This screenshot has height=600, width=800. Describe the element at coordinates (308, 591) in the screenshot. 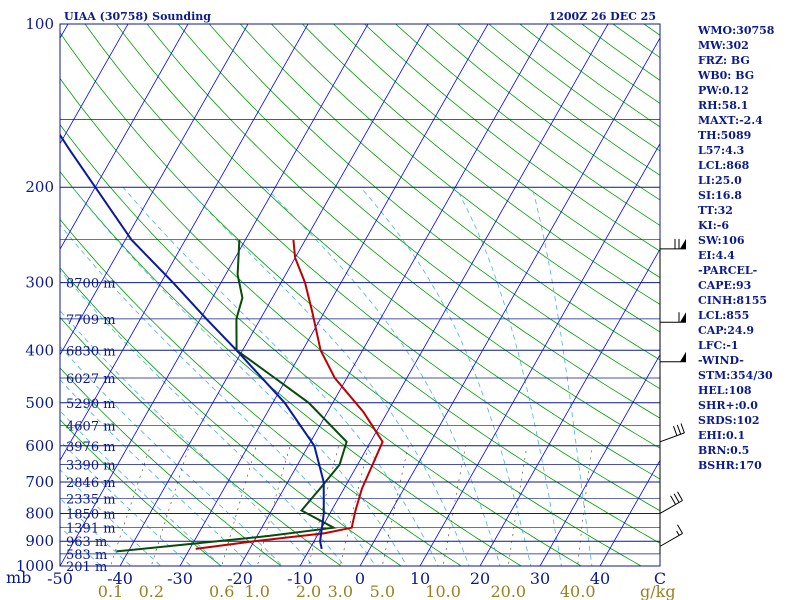

I see `mixing-ratio-label: 2.0` at that location.